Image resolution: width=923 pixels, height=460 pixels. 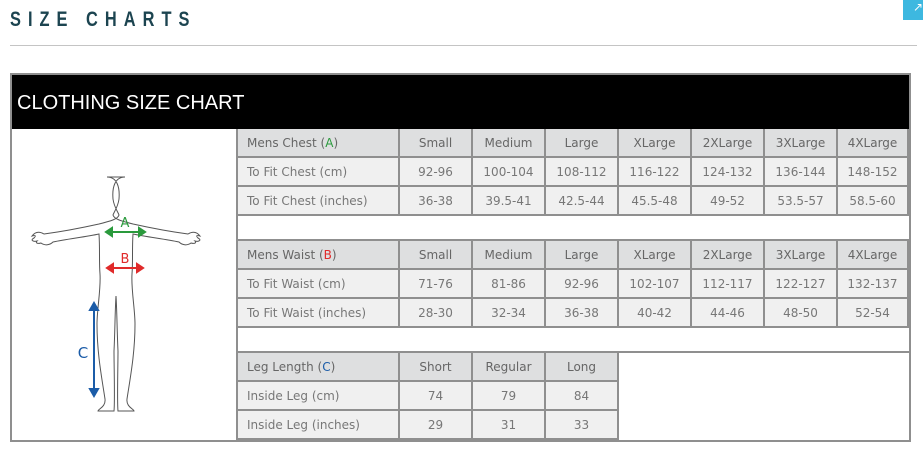 I want to click on size-value-cell: 45.5-48, so click(x=655, y=201).